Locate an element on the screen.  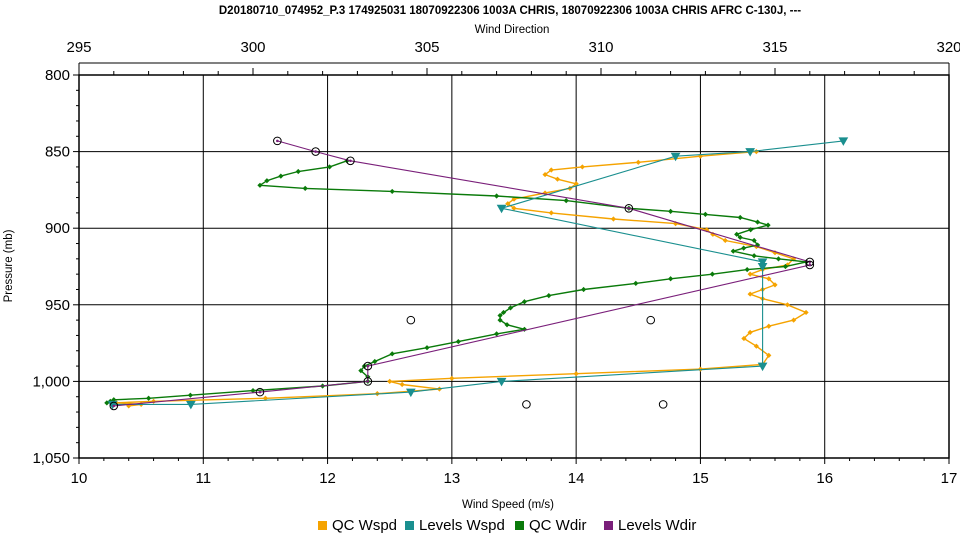
top-axis-tick-label: 305 is located at coordinates (426, 47).